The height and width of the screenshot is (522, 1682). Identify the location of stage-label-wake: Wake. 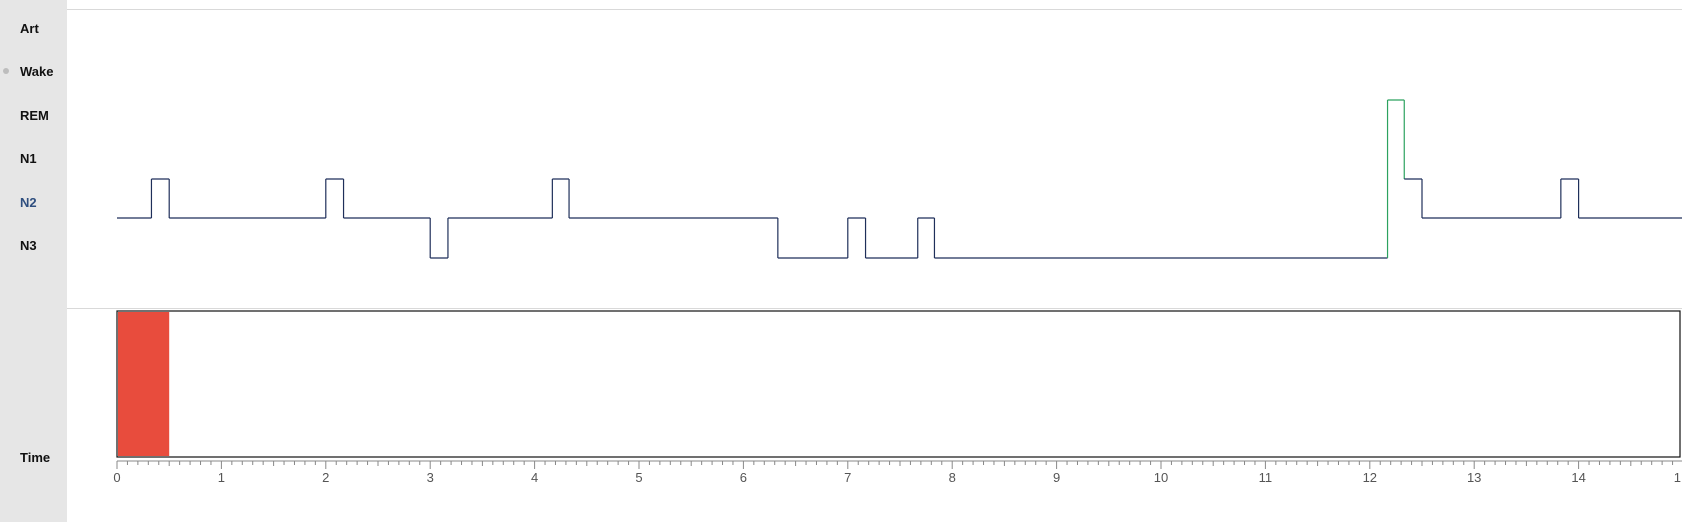
(37, 71).